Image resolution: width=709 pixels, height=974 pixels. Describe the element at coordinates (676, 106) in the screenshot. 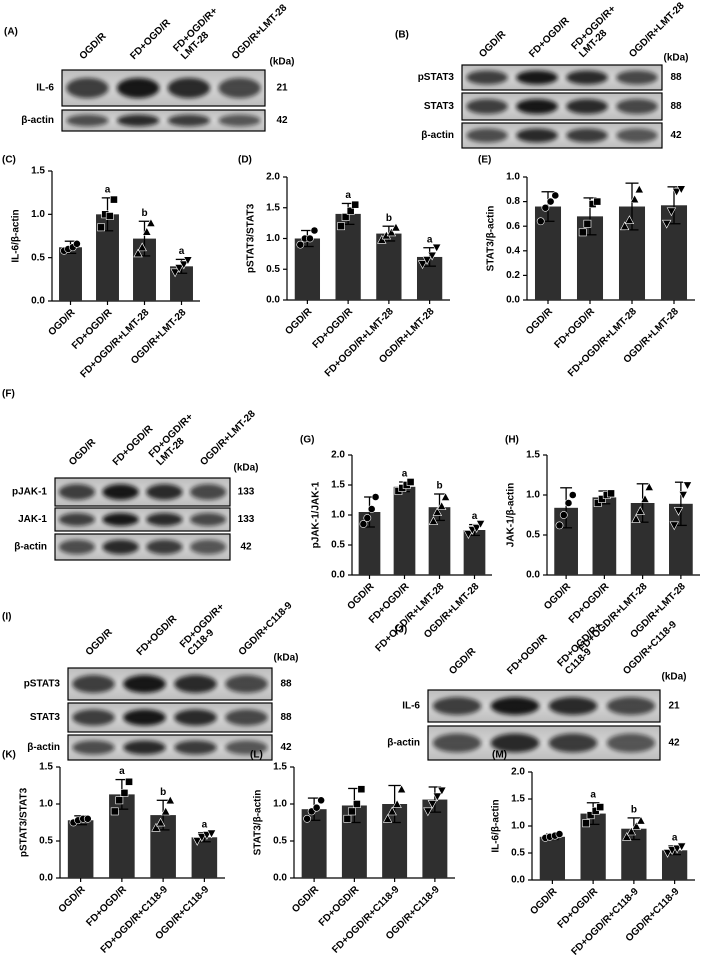

I see `kda-label: 88` at that location.